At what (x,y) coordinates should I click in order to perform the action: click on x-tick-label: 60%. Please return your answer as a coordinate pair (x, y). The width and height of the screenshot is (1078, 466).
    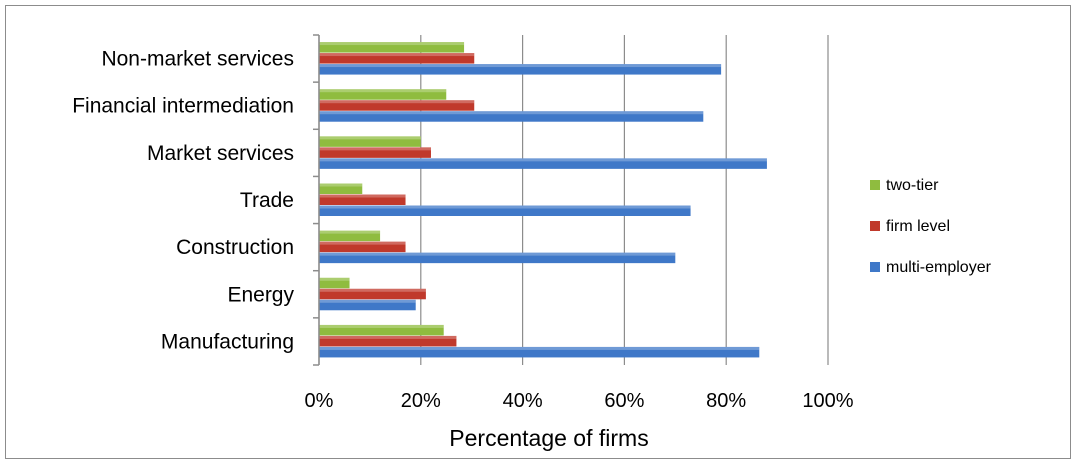
    Looking at the image, I should click on (624, 401).